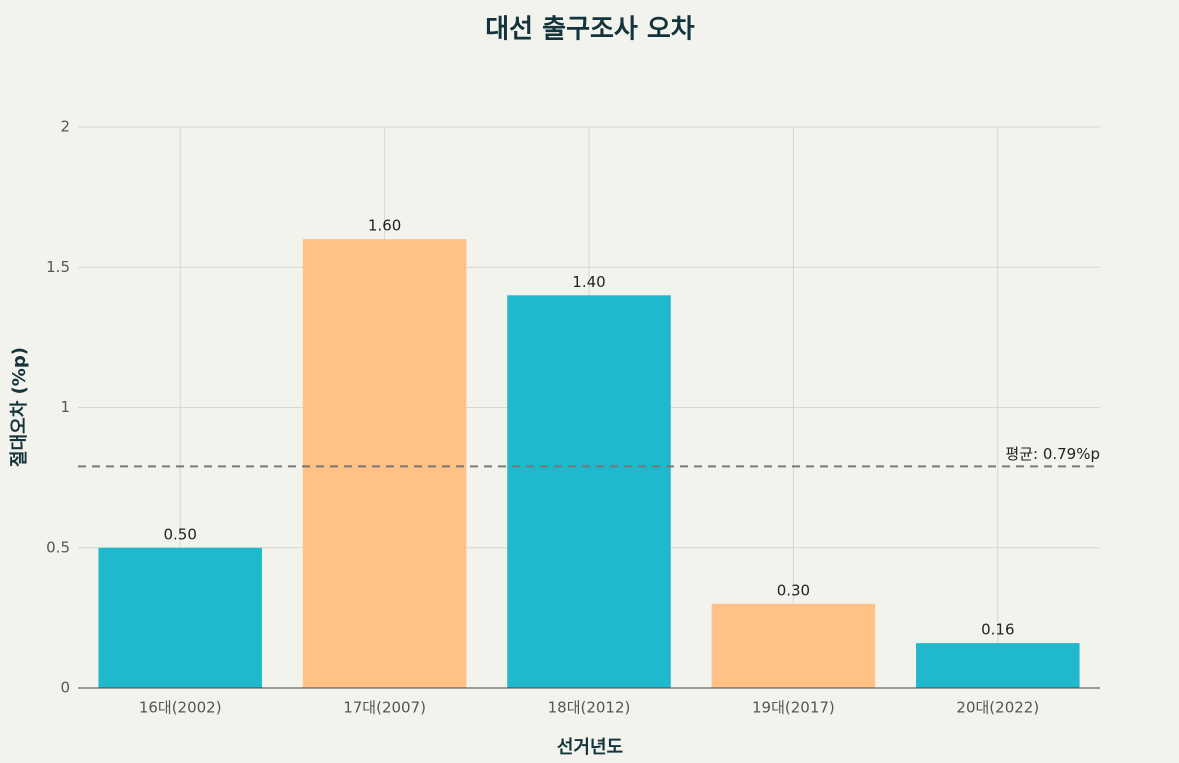 This screenshot has width=1179, height=763. What do you see at coordinates (65, 688) in the screenshot?
I see `y-tick-label: 0` at bounding box center [65, 688].